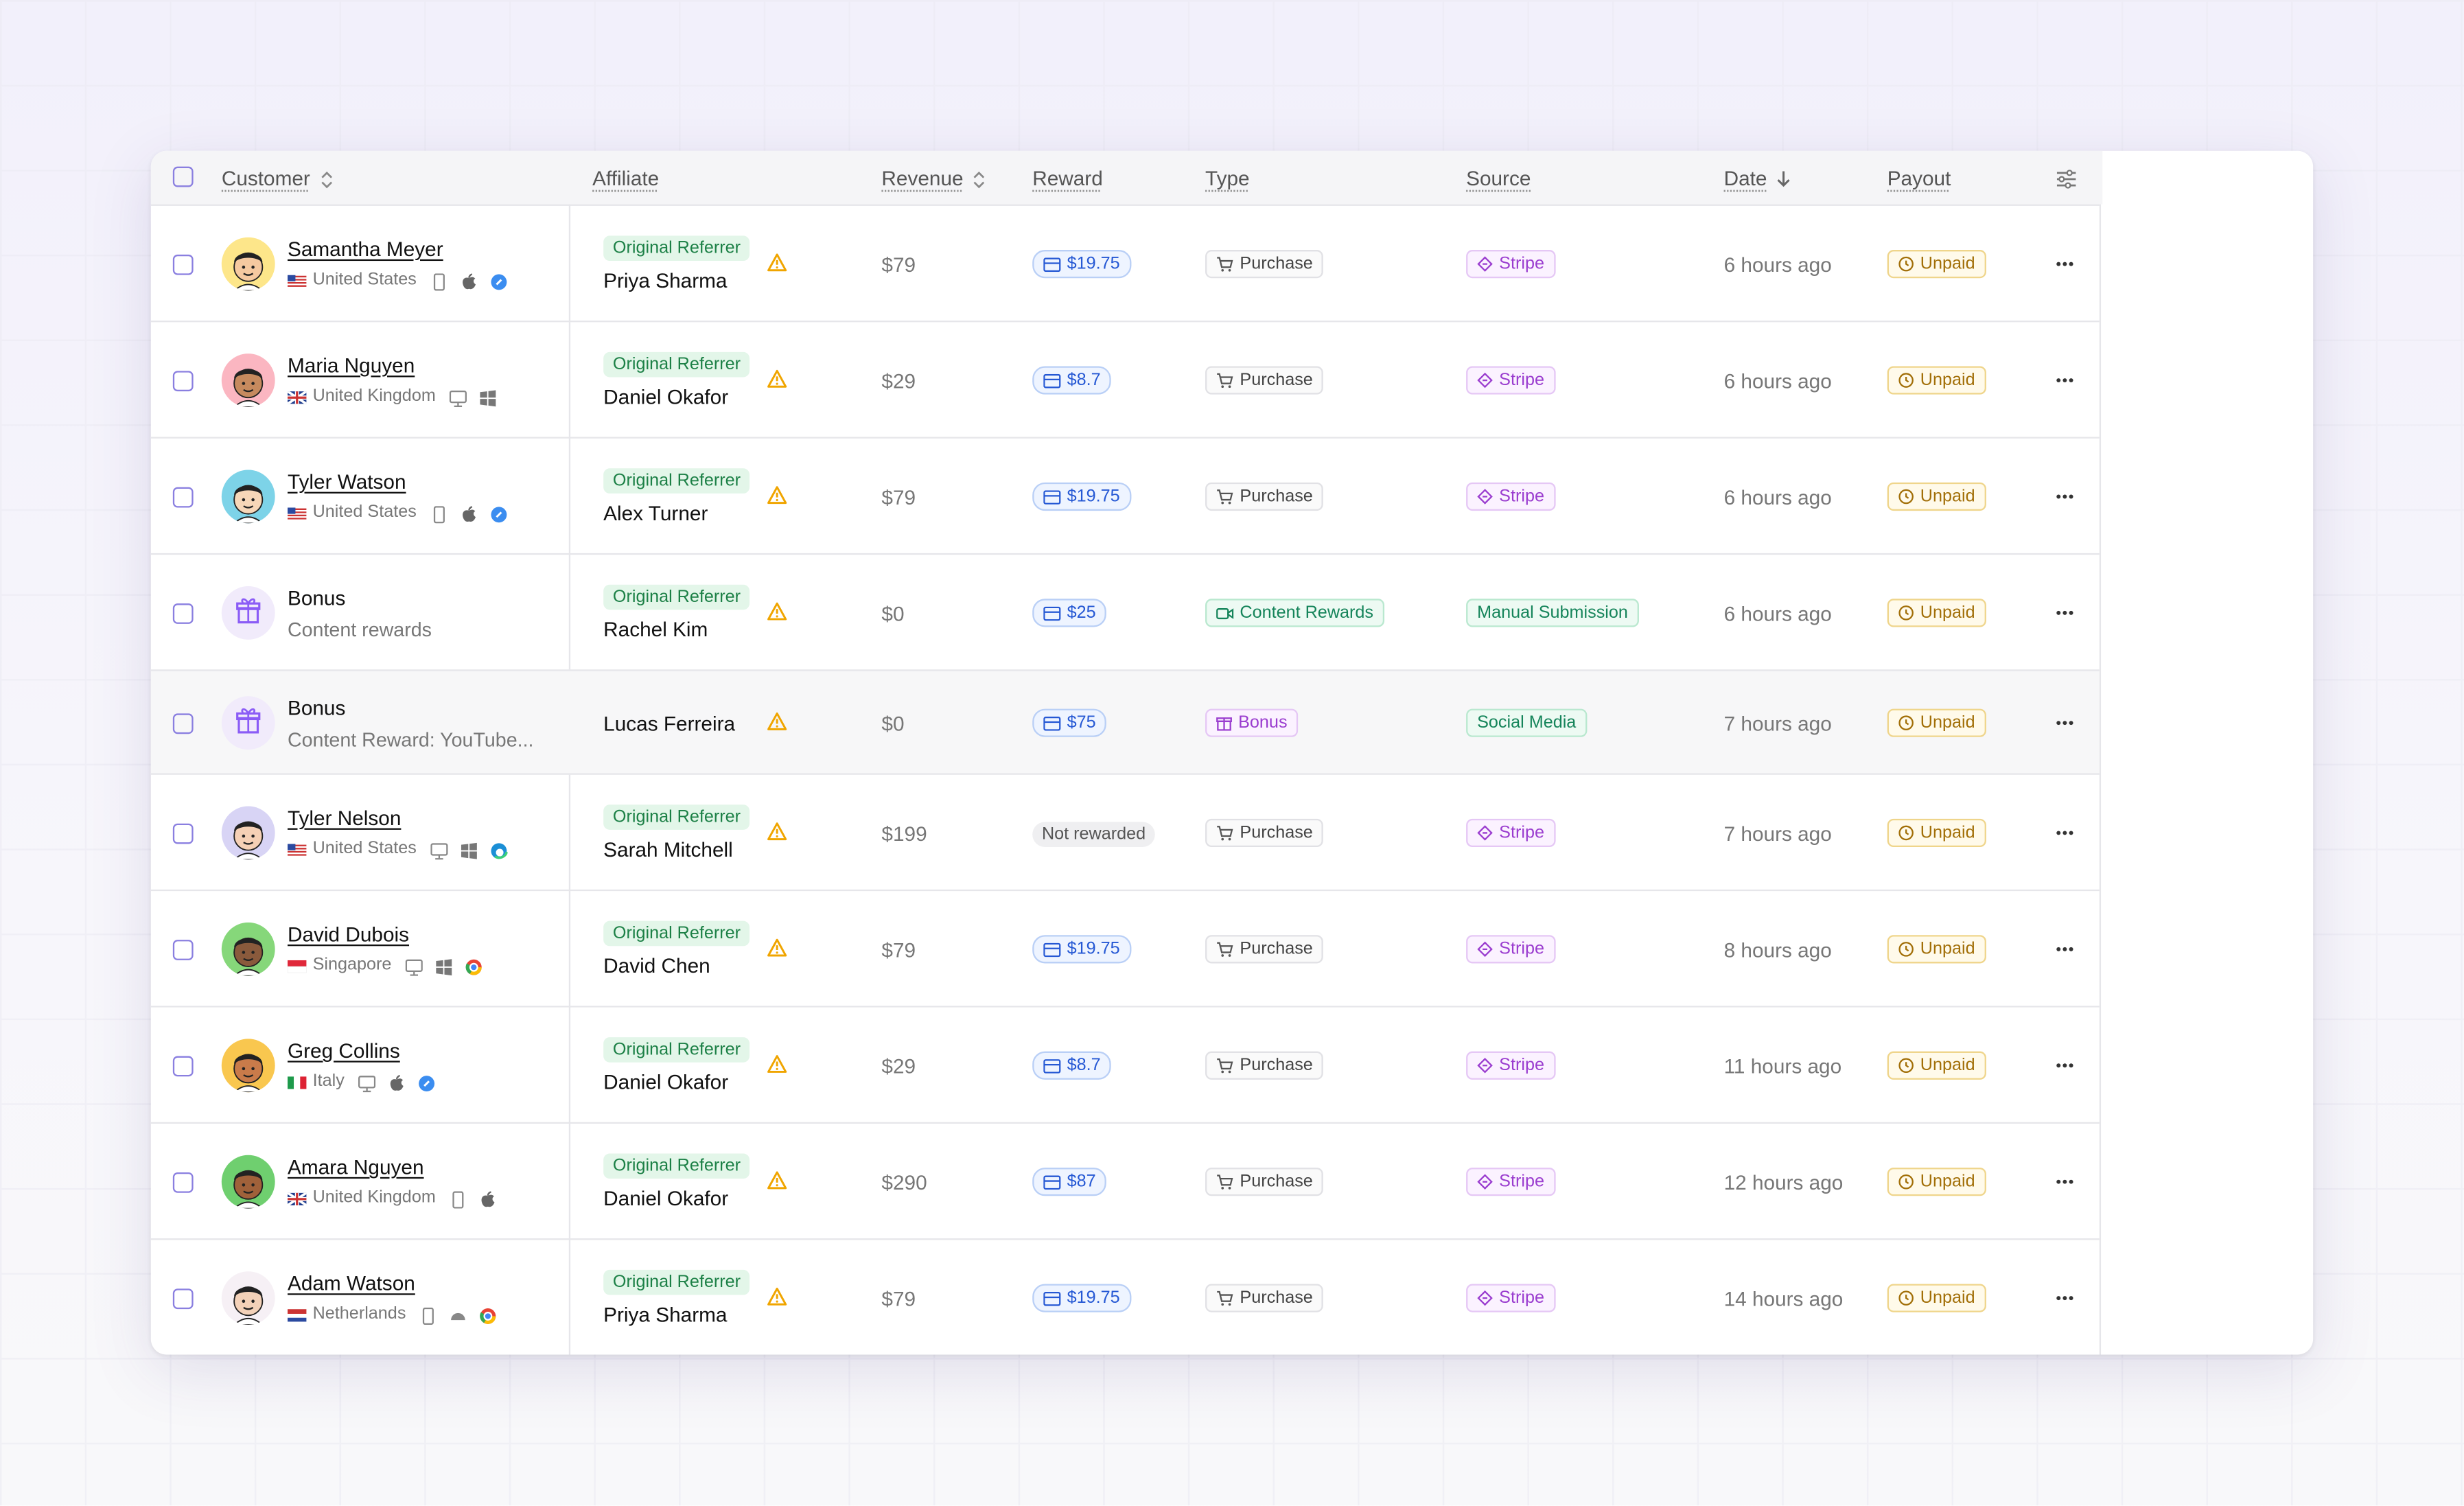 This screenshot has width=2464, height=1506. What do you see at coordinates (1745, 179) in the screenshot?
I see `column-header: Date` at bounding box center [1745, 179].